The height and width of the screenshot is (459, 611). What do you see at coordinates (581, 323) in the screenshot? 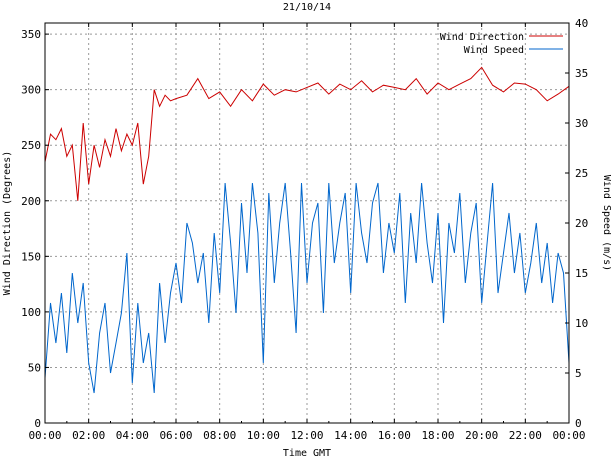
I see `right-tick-label: 10` at bounding box center [581, 323].